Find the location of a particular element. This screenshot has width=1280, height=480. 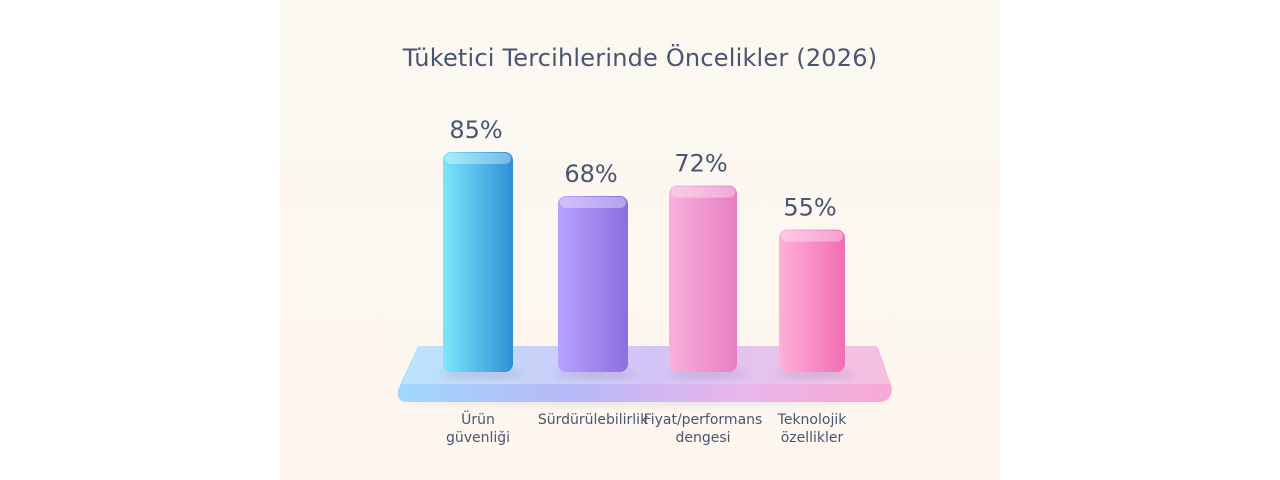

category-label-line: Fiyat/performans is located at coordinates (703, 420).